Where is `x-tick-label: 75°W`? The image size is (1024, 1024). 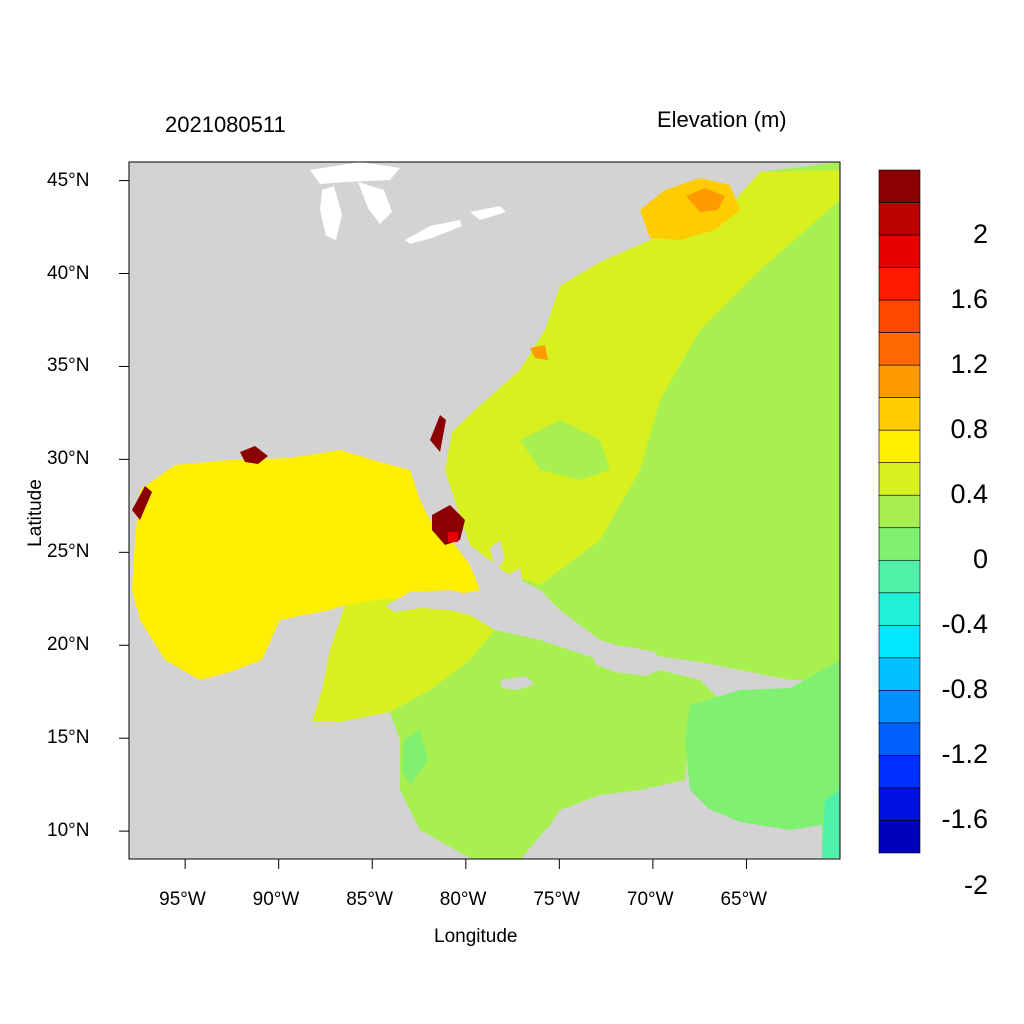
x-tick-label: 75°W is located at coordinates (556, 899).